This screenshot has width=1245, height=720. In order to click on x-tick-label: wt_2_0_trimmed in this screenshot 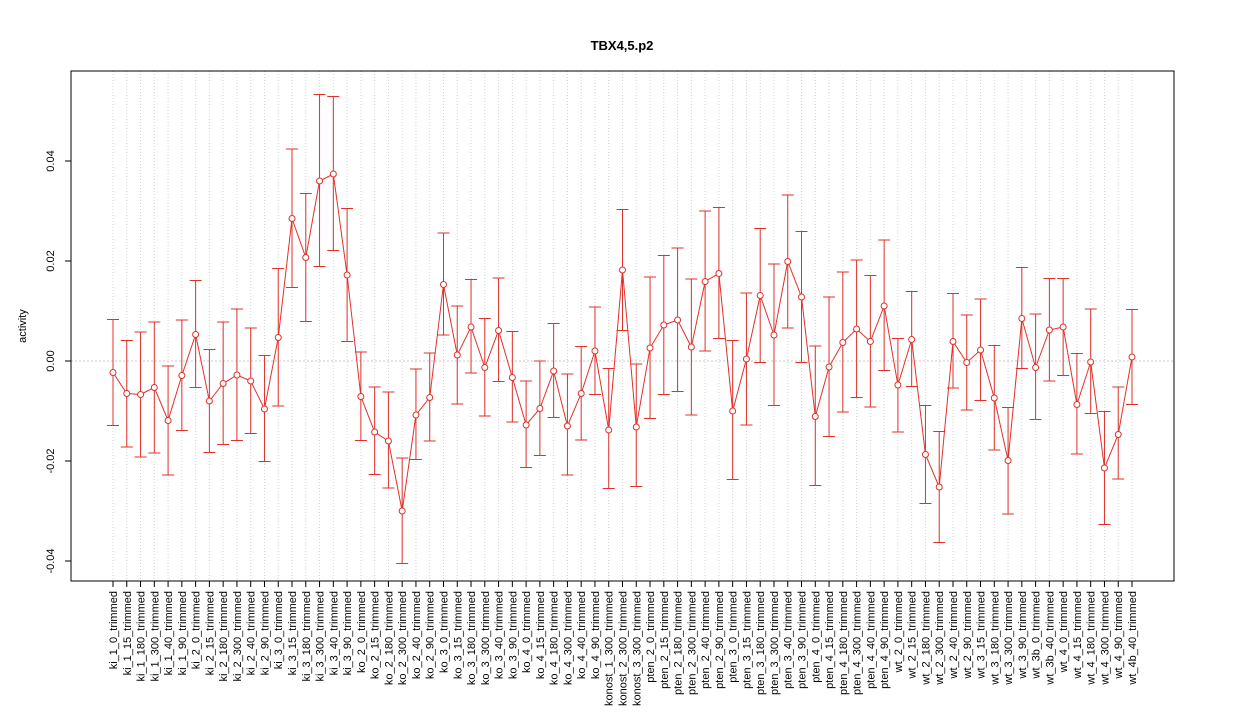, I will do `click(899, 632)`.